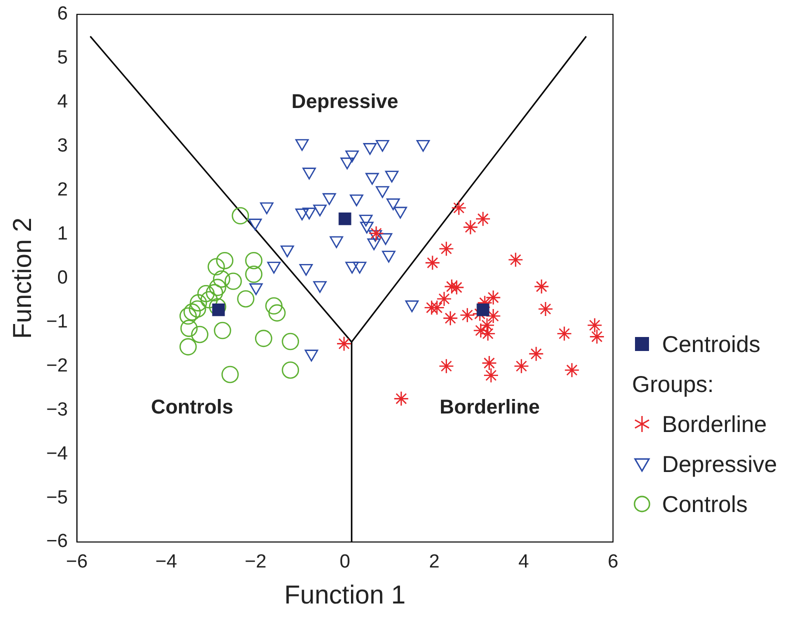 Image resolution: width=796 pixels, height=620 pixels. Describe the element at coordinates (62, 190) in the screenshot. I see `y-tick-label: 2` at that location.